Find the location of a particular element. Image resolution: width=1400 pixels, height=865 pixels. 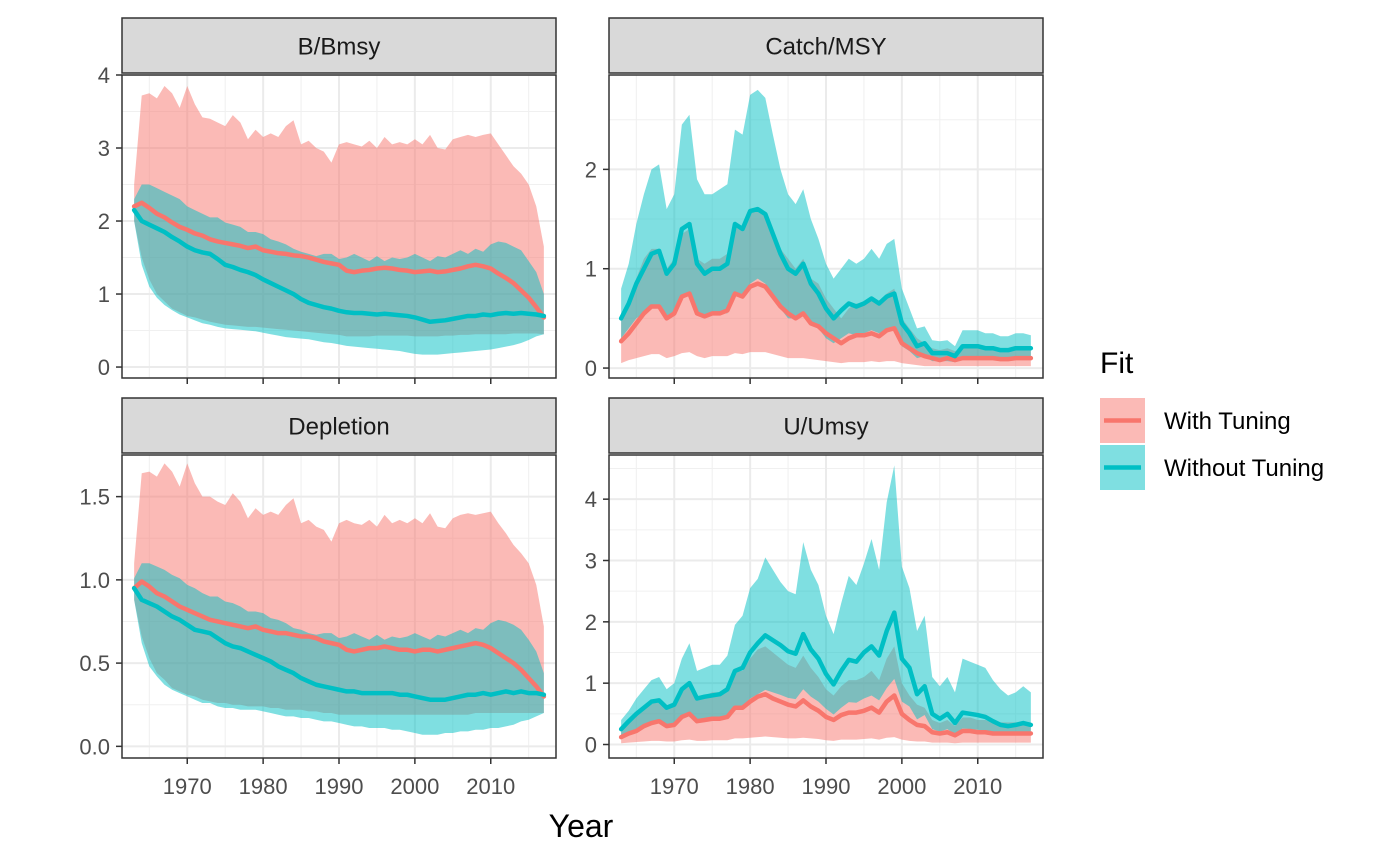

facet-strip-label: Catch/MSY is located at coordinates (825, 47).